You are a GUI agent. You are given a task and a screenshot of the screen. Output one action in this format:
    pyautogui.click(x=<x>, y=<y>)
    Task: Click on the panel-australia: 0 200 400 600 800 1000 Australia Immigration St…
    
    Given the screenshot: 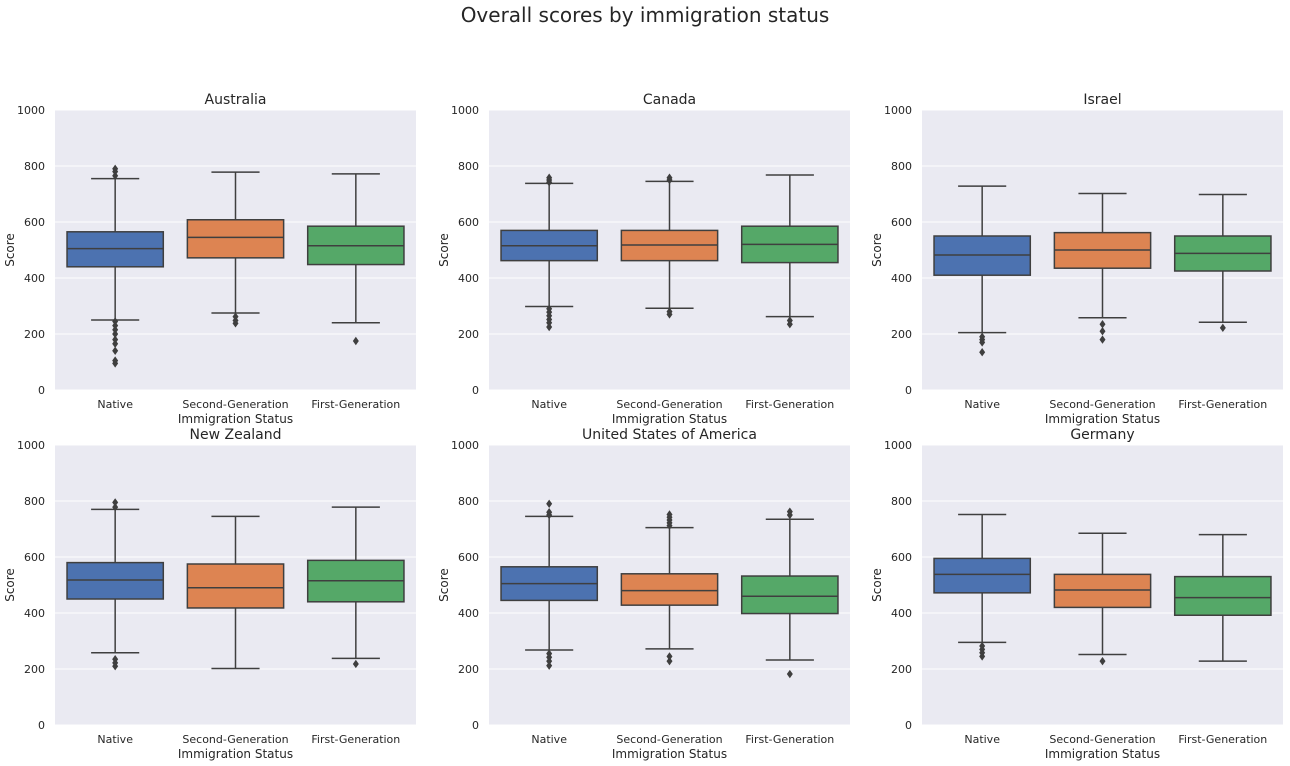 What is the action you would take?
    pyautogui.click(x=209, y=259)
    